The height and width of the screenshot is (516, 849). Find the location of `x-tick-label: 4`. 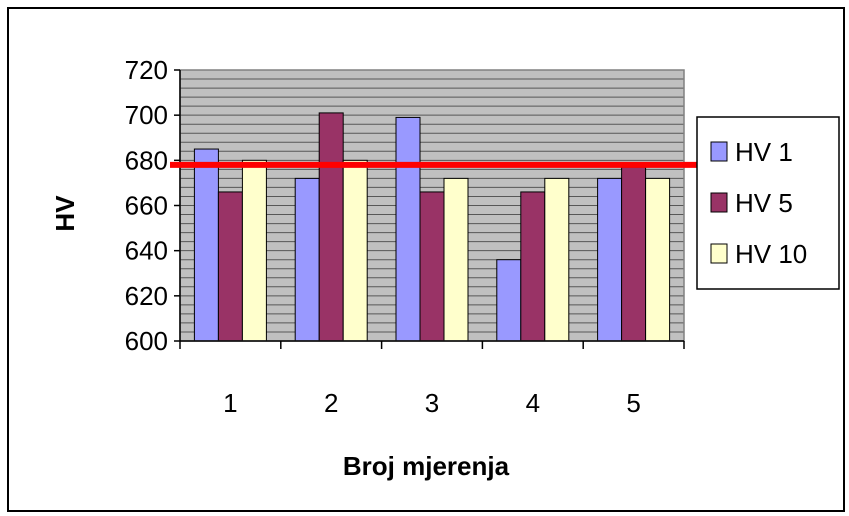

x-tick-label: 4 is located at coordinates (533, 403).